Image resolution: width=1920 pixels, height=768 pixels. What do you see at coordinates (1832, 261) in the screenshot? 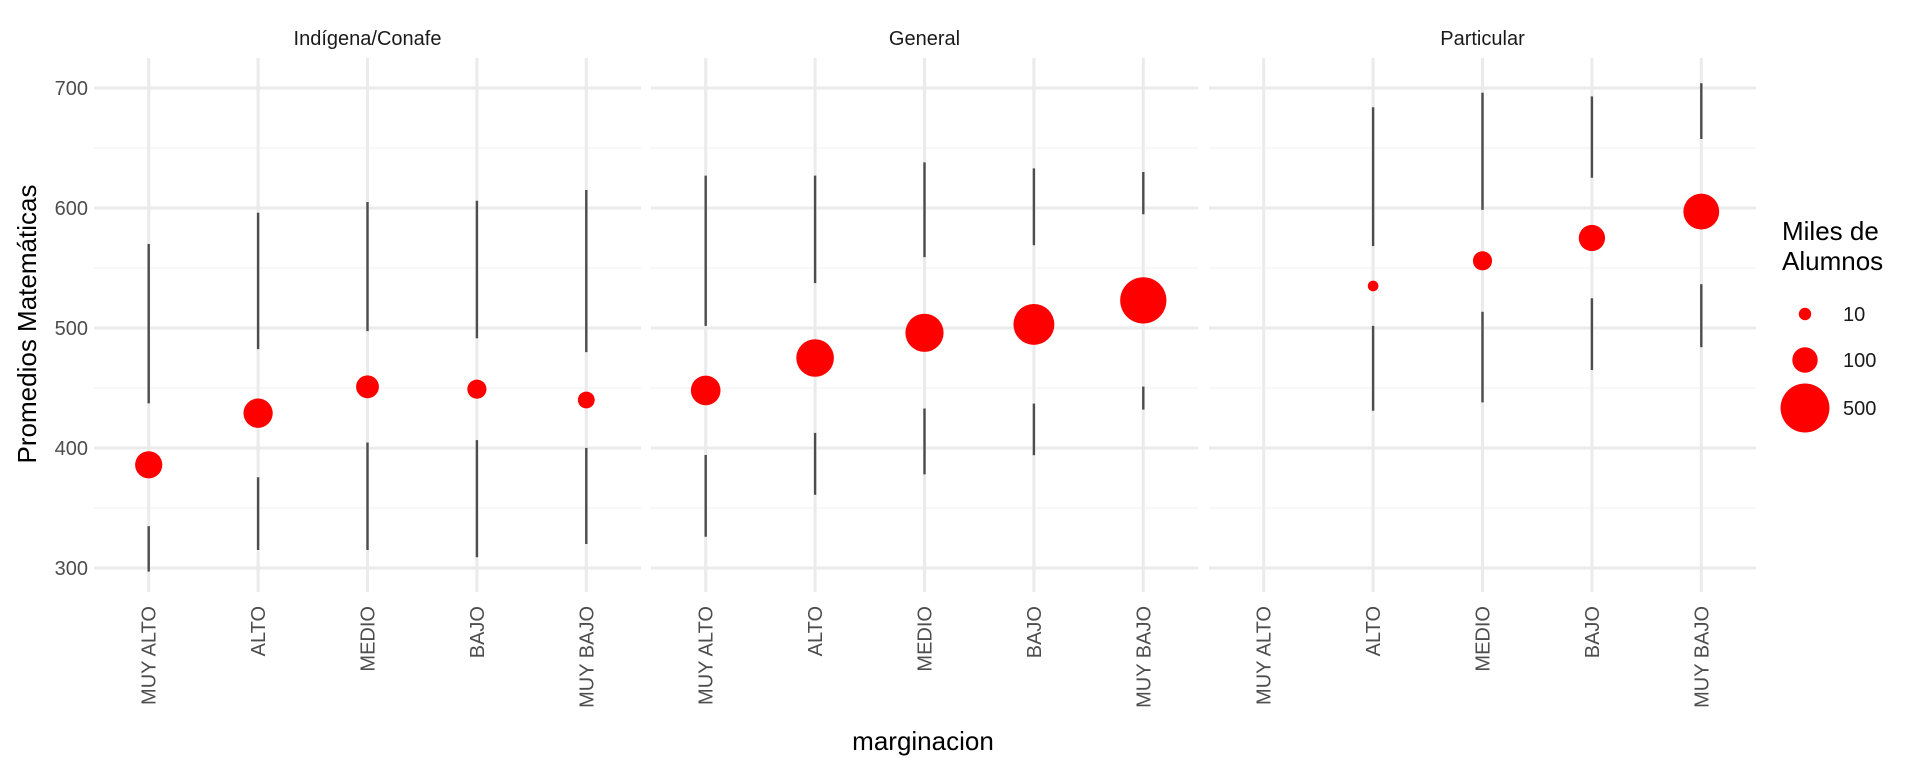
I see `legend-title: Alumnos` at bounding box center [1832, 261].